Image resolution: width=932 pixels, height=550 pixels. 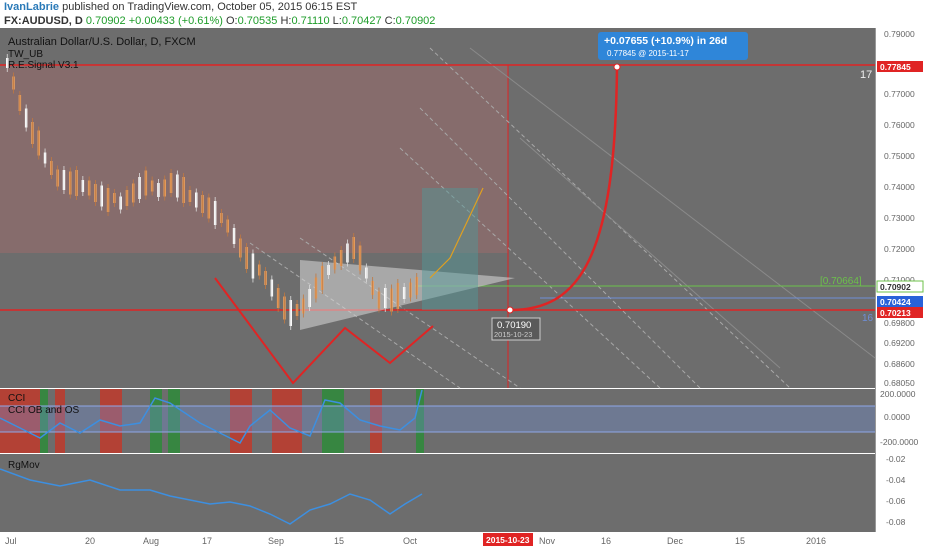 What do you see at coordinates (899, 94) in the screenshot?
I see `svg-text: 0.77000` at bounding box center [899, 94].